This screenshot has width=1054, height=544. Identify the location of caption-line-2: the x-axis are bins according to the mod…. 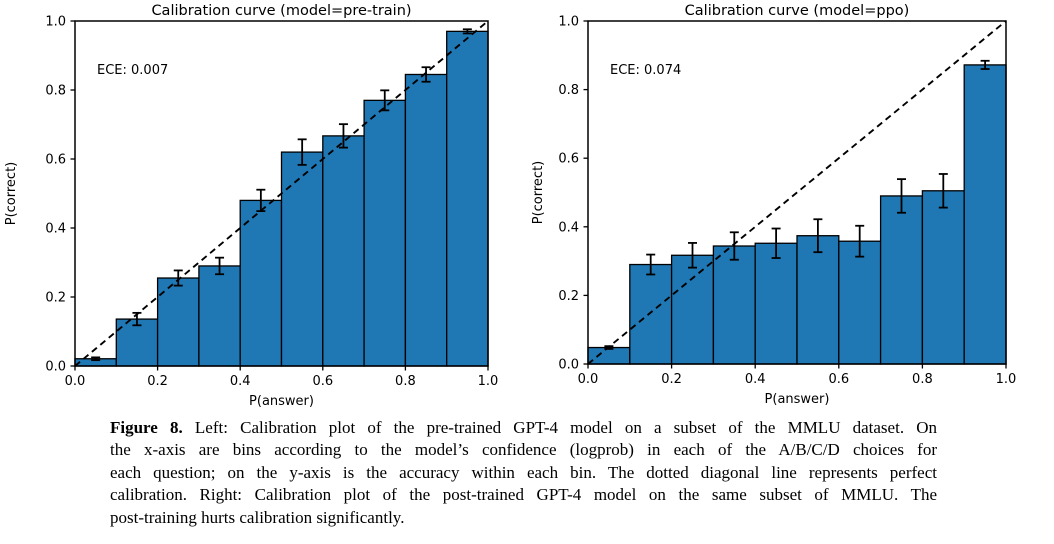
(523, 450).